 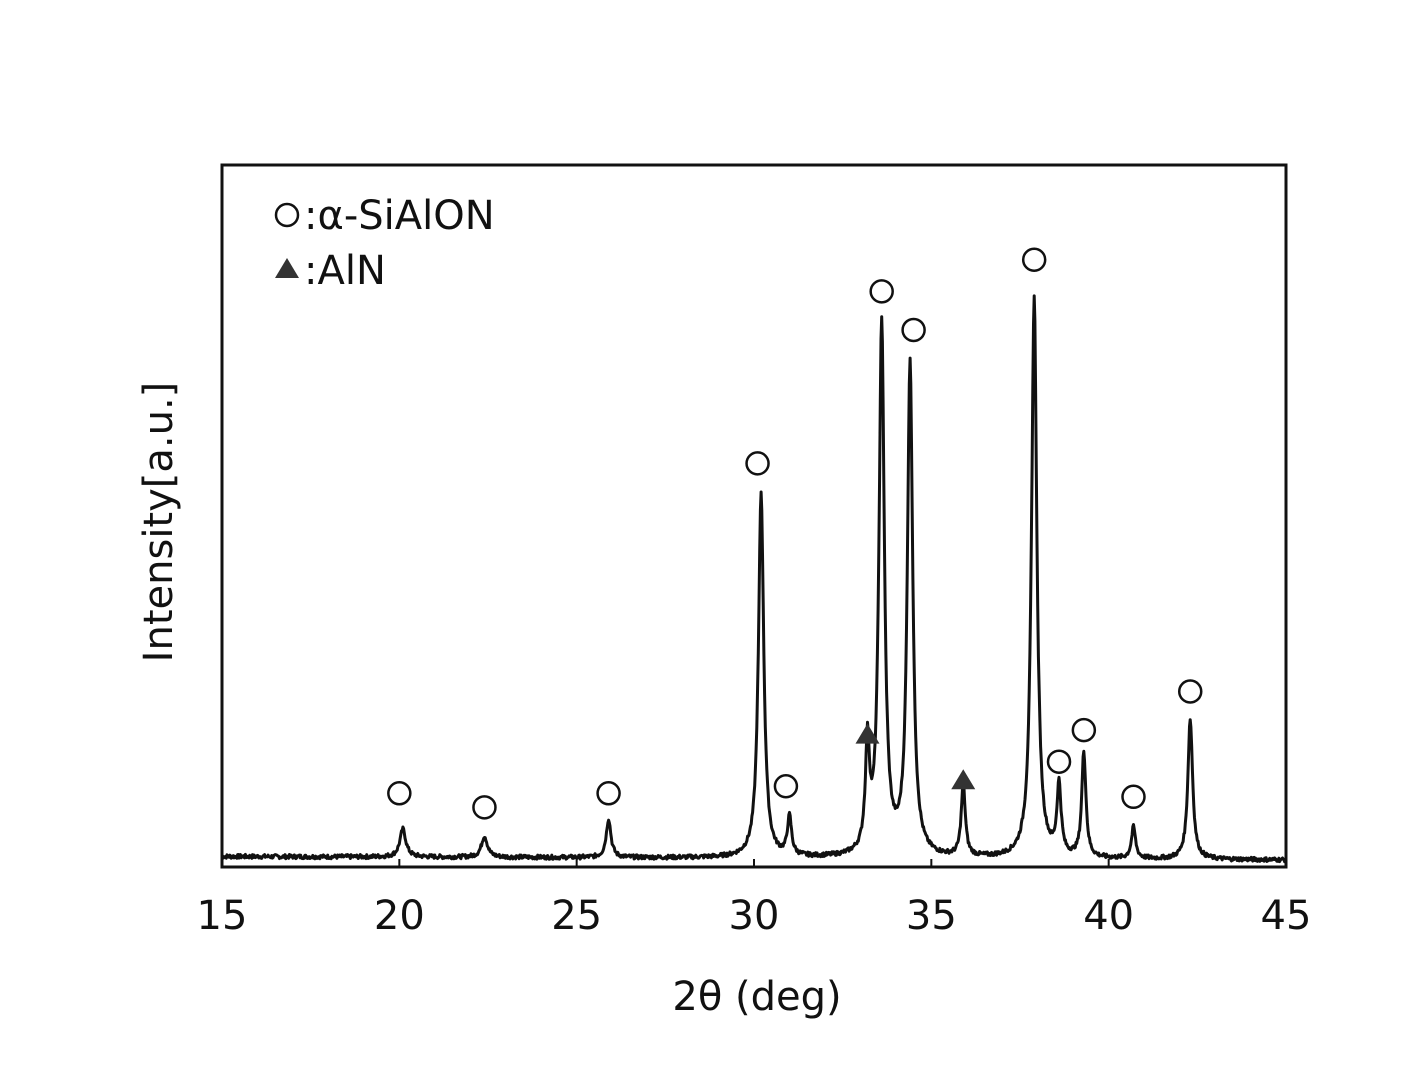 I want to click on x-tick-labels: 15 20 25 30 35 40 45, so click(x=754, y=916).